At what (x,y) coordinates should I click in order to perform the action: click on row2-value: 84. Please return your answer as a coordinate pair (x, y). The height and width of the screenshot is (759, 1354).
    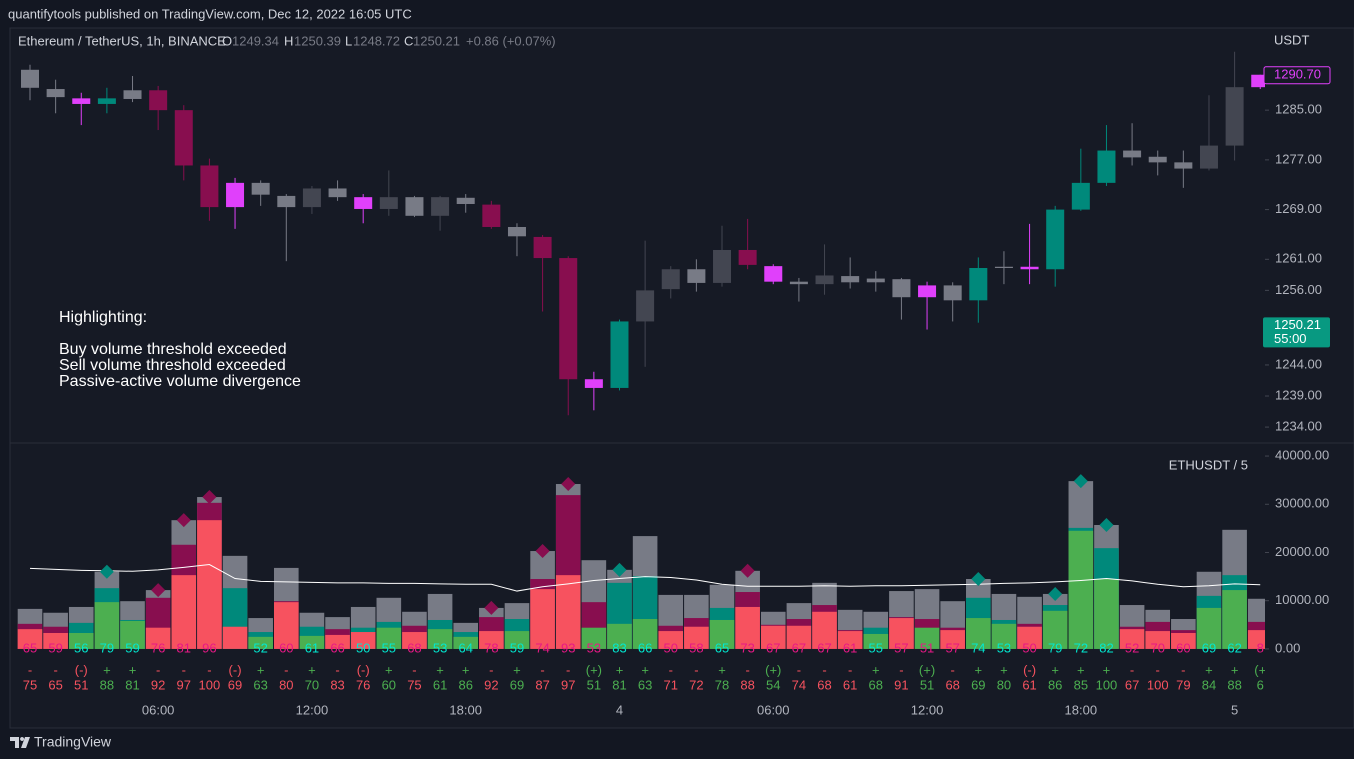
    Looking at the image, I should click on (1209, 684).